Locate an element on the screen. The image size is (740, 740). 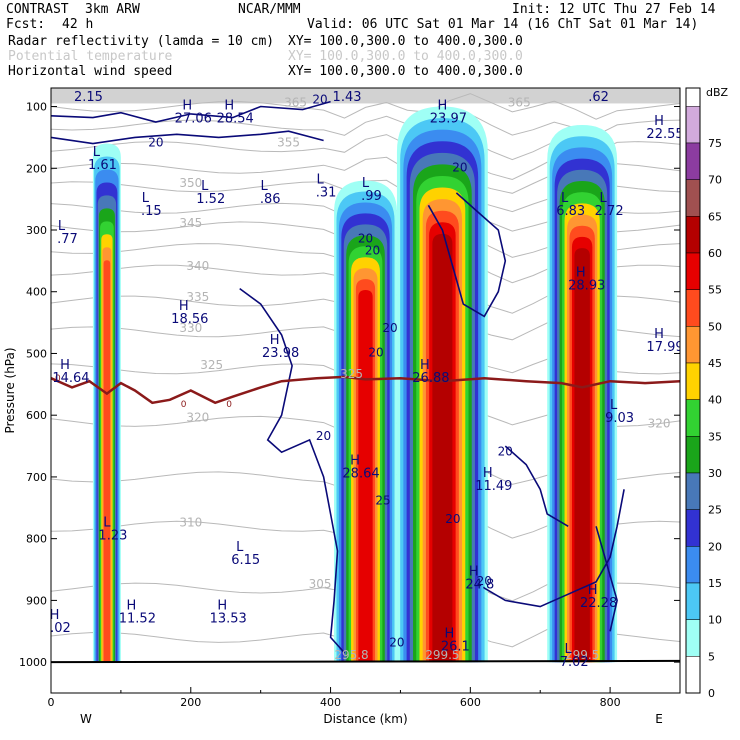
wind-extremum-marker: L1.23 is located at coordinates (112, 529).